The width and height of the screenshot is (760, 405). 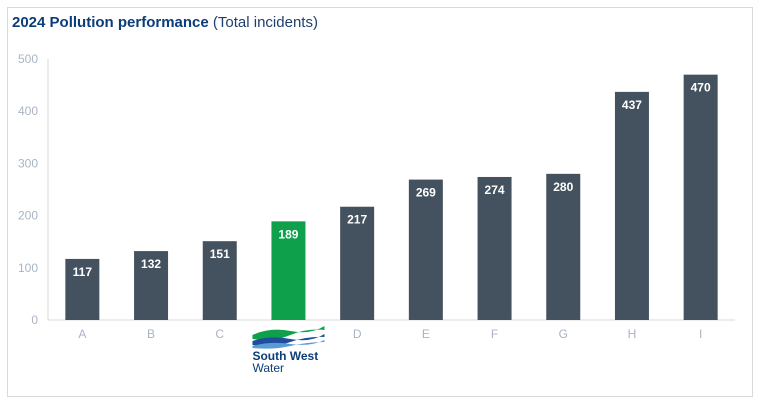 What do you see at coordinates (82, 334) in the screenshot?
I see `x-tick-label: A` at bounding box center [82, 334].